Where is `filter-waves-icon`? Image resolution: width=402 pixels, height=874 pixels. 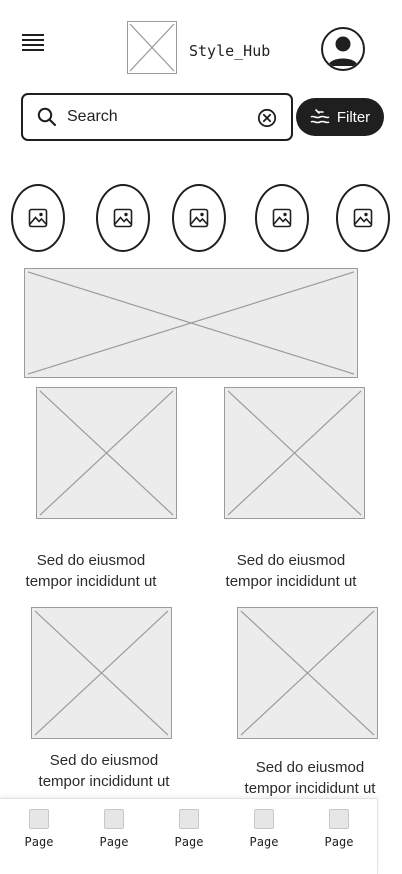
filter-waves-icon is located at coordinates (320, 116).